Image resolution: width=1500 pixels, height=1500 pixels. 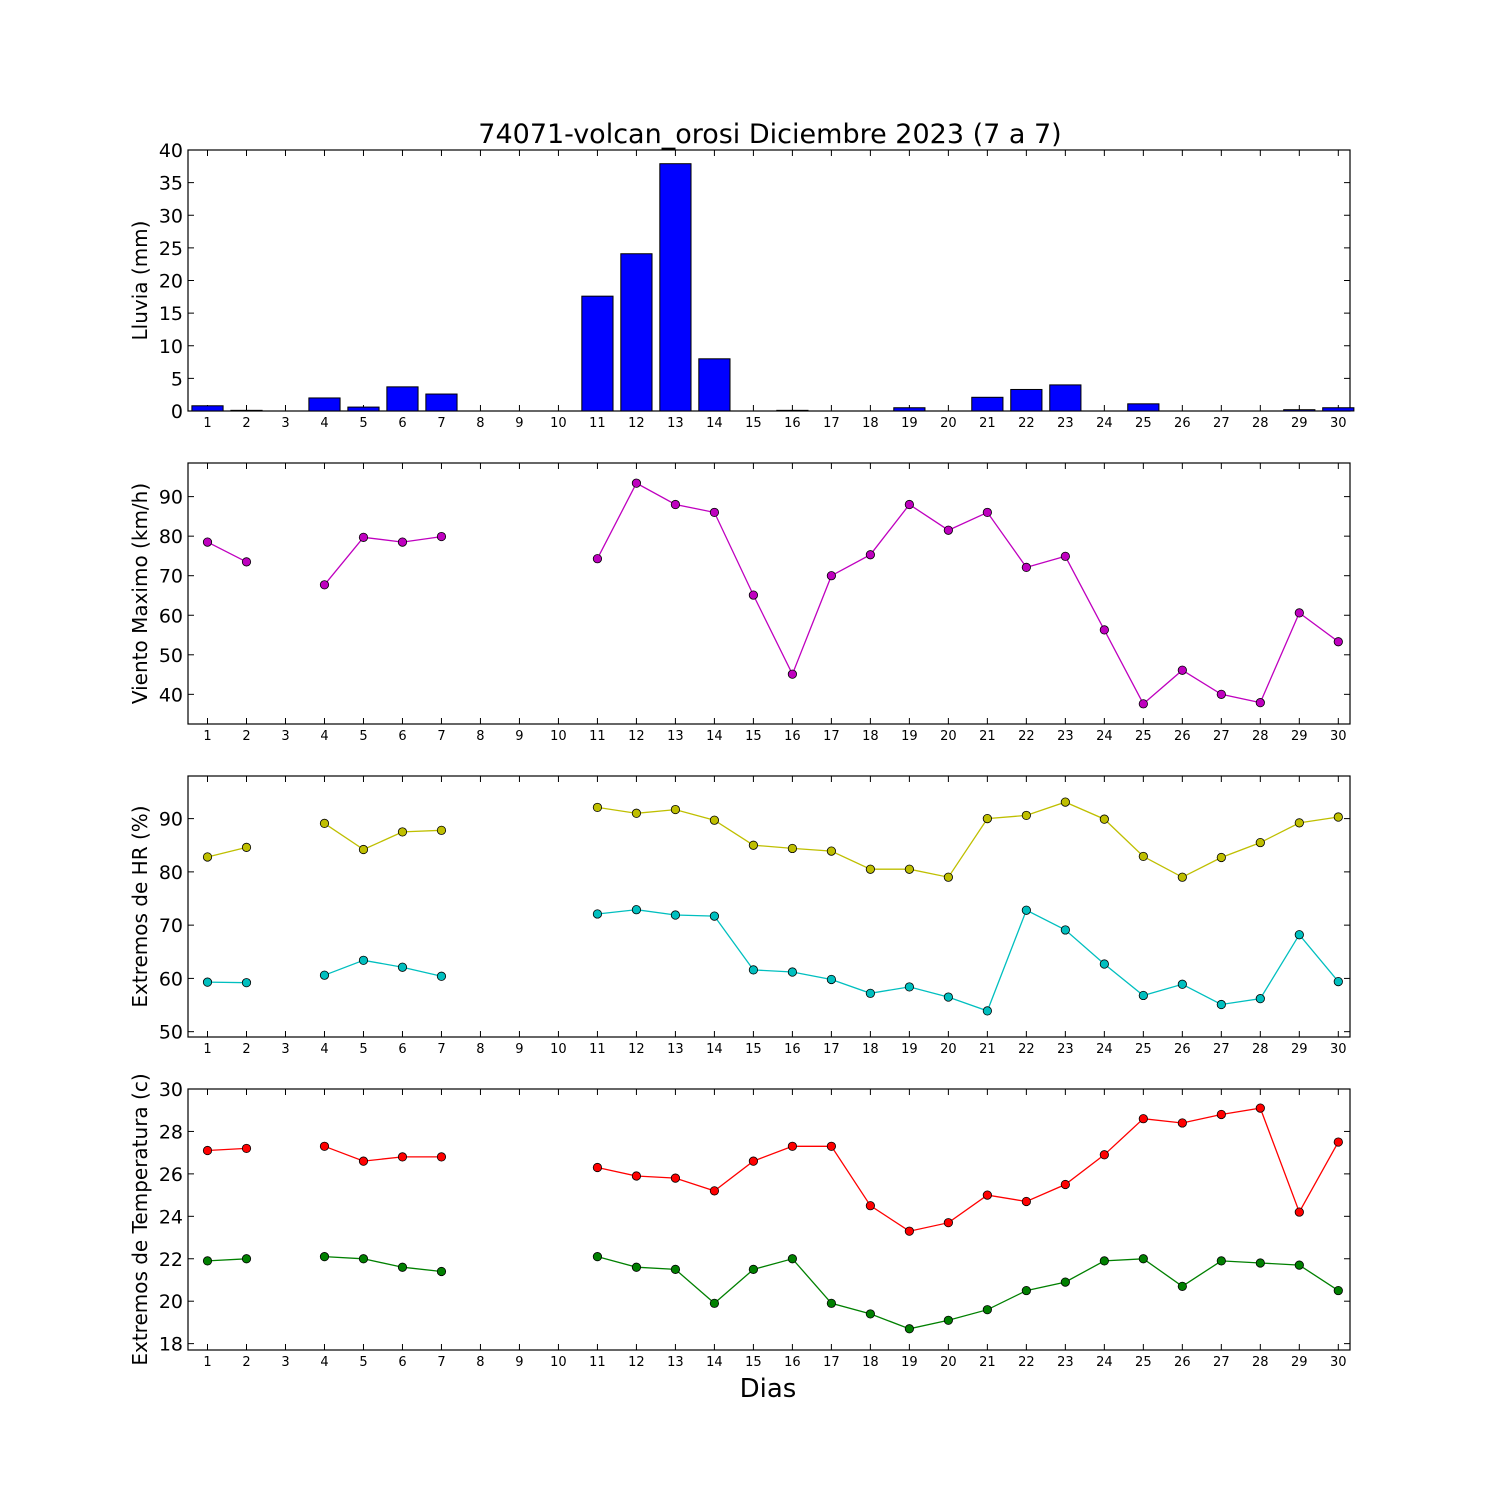 I want to click on x-tick-label: 15, so click(x=753, y=423).